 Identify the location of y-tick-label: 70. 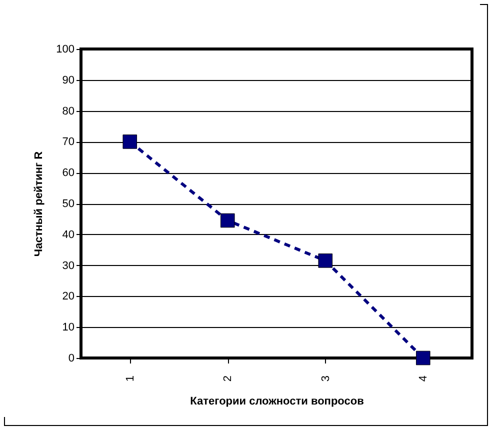
(68, 142).